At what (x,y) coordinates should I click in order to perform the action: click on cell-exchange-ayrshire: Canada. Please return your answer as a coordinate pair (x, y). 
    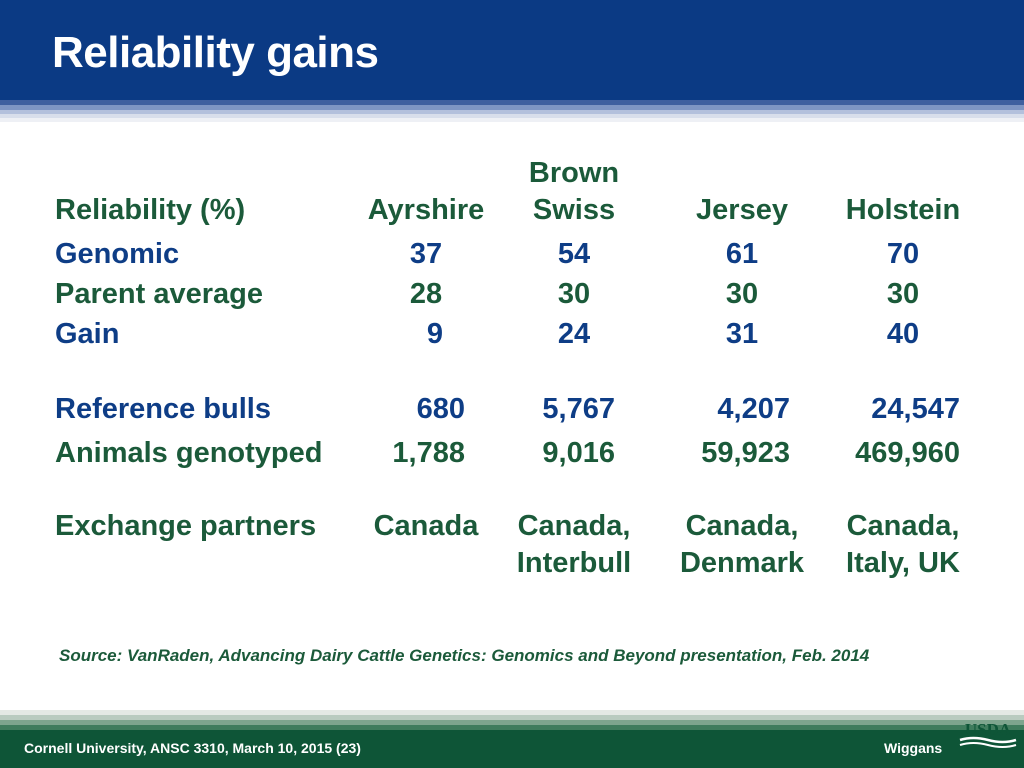
    Looking at the image, I should click on (426, 526).